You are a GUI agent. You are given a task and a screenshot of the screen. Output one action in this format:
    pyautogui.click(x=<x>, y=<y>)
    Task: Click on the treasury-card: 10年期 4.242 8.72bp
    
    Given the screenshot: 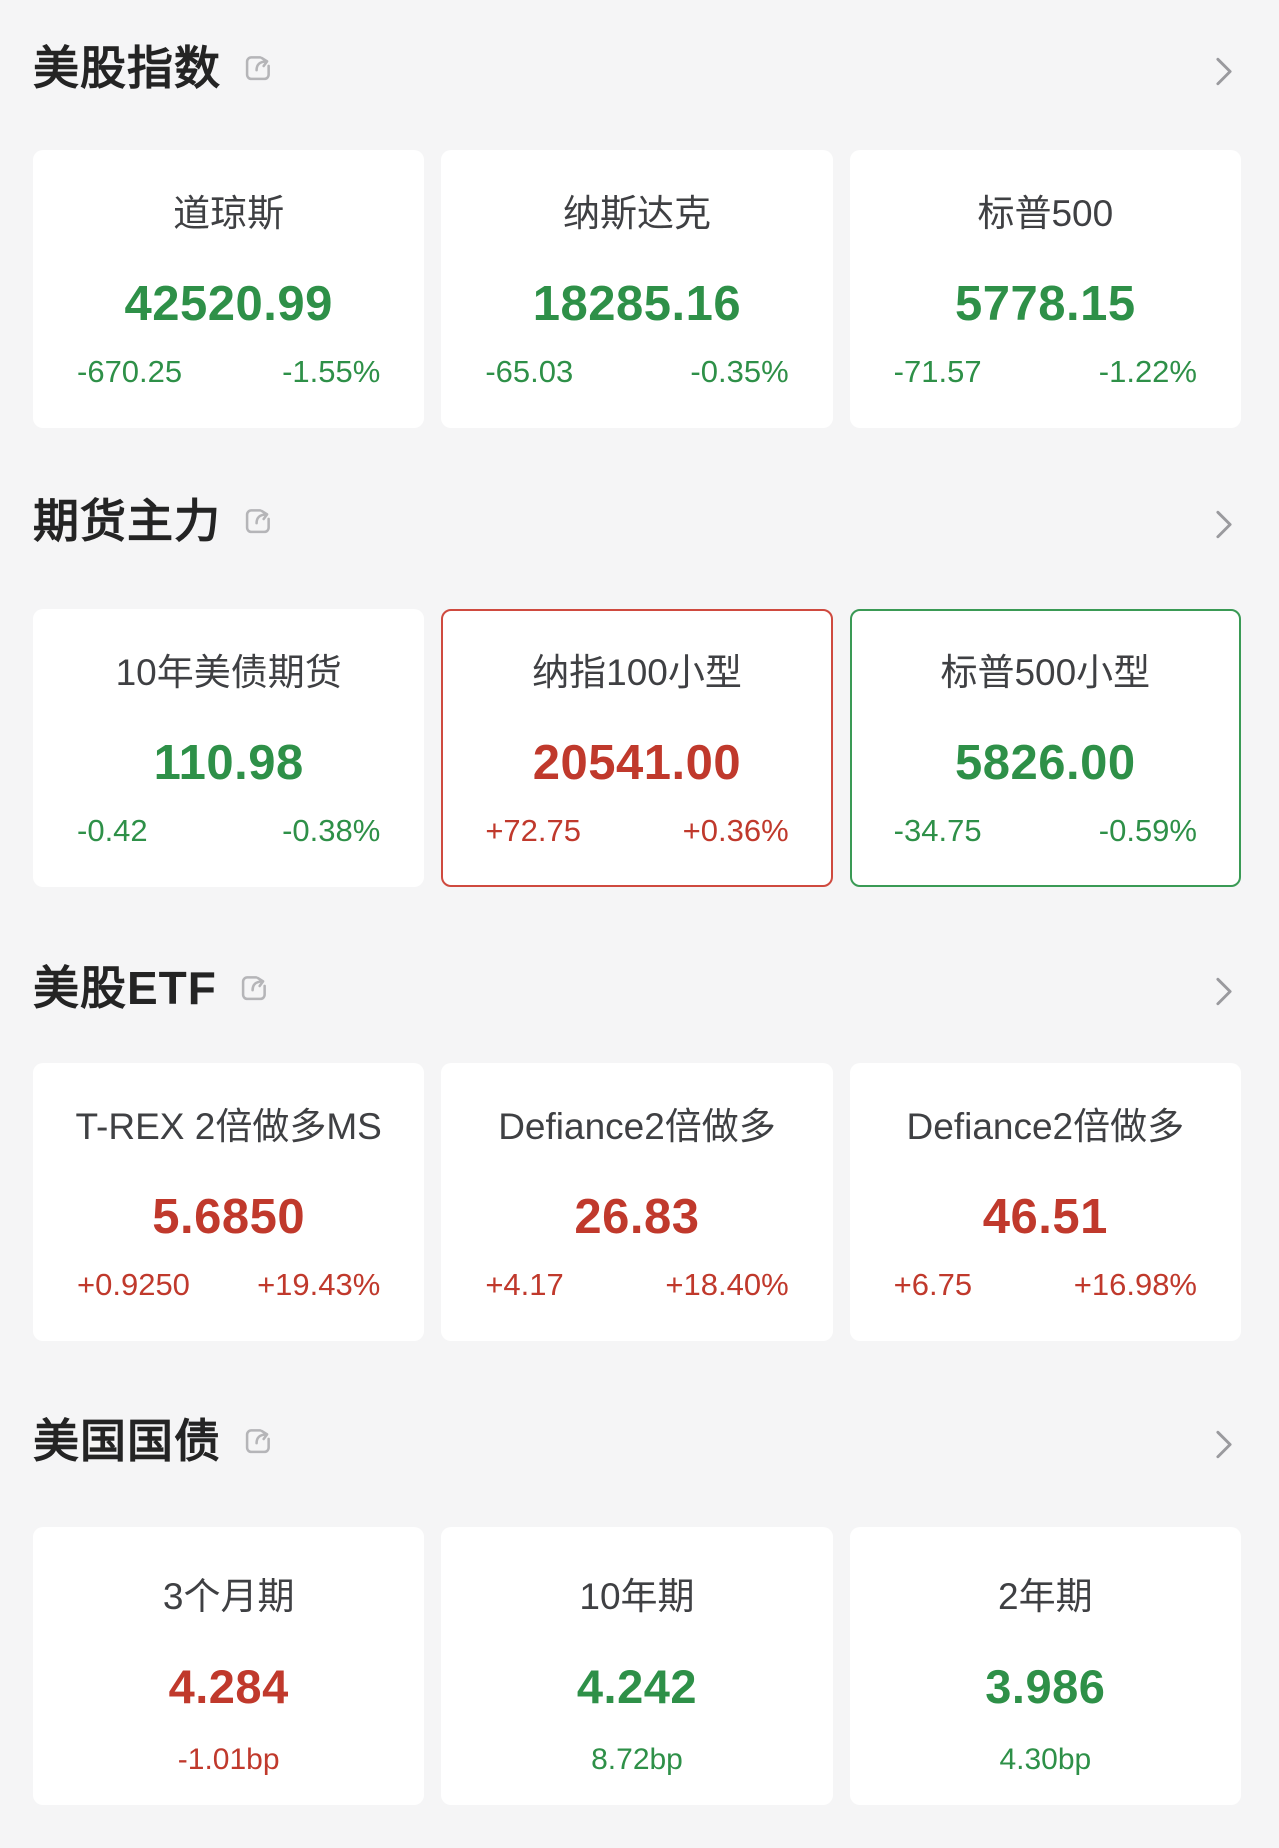 What is the action you would take?
    pyautogui.click(x=637, y=1666)
    